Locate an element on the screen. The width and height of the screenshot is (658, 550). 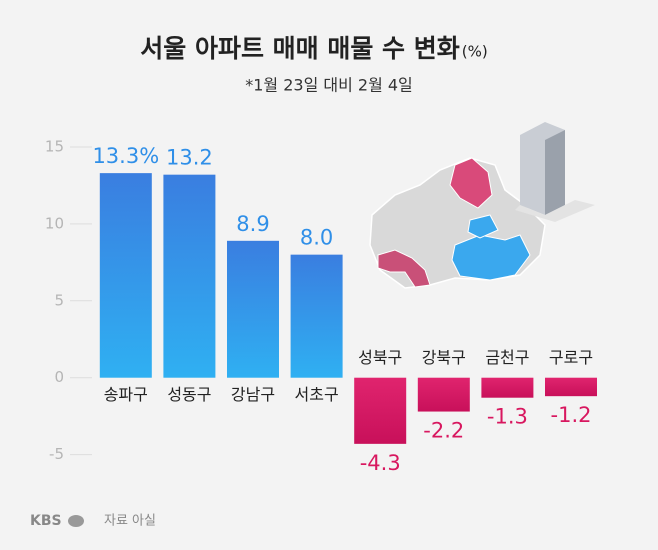
logo-mark is located at coordinates (76, 521).